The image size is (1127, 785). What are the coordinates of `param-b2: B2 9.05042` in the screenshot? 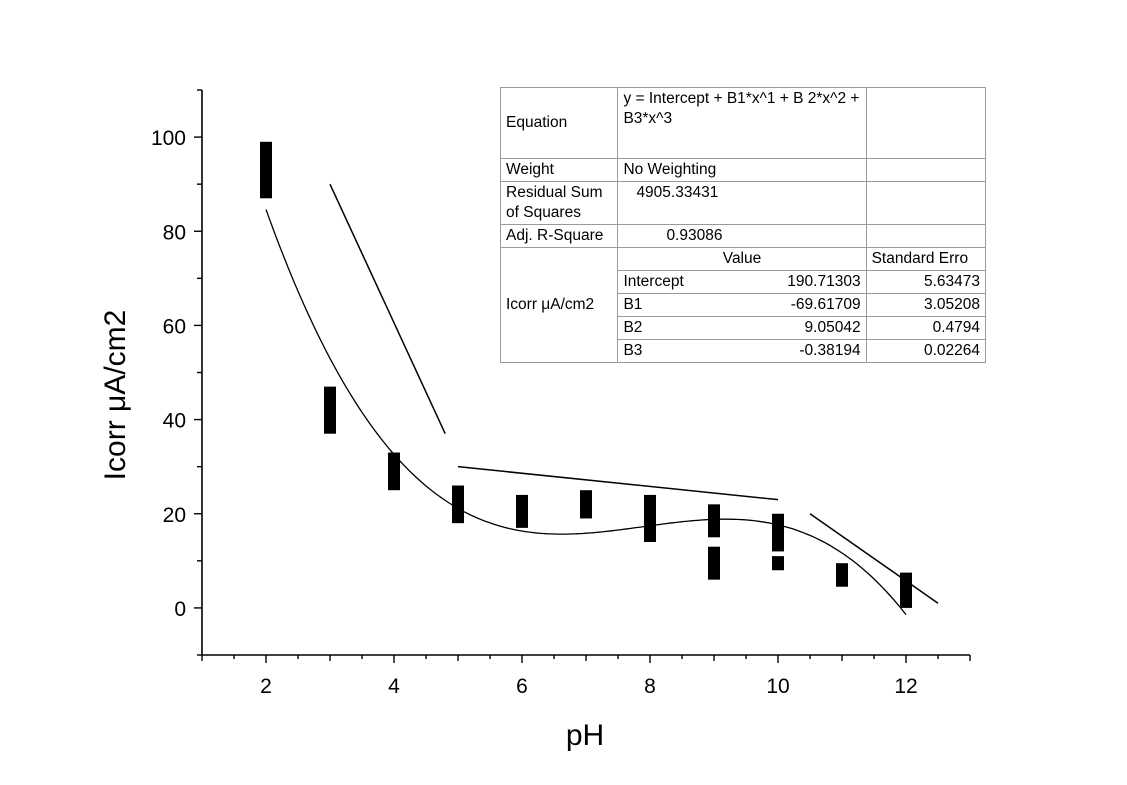 It's located at (742, 328).